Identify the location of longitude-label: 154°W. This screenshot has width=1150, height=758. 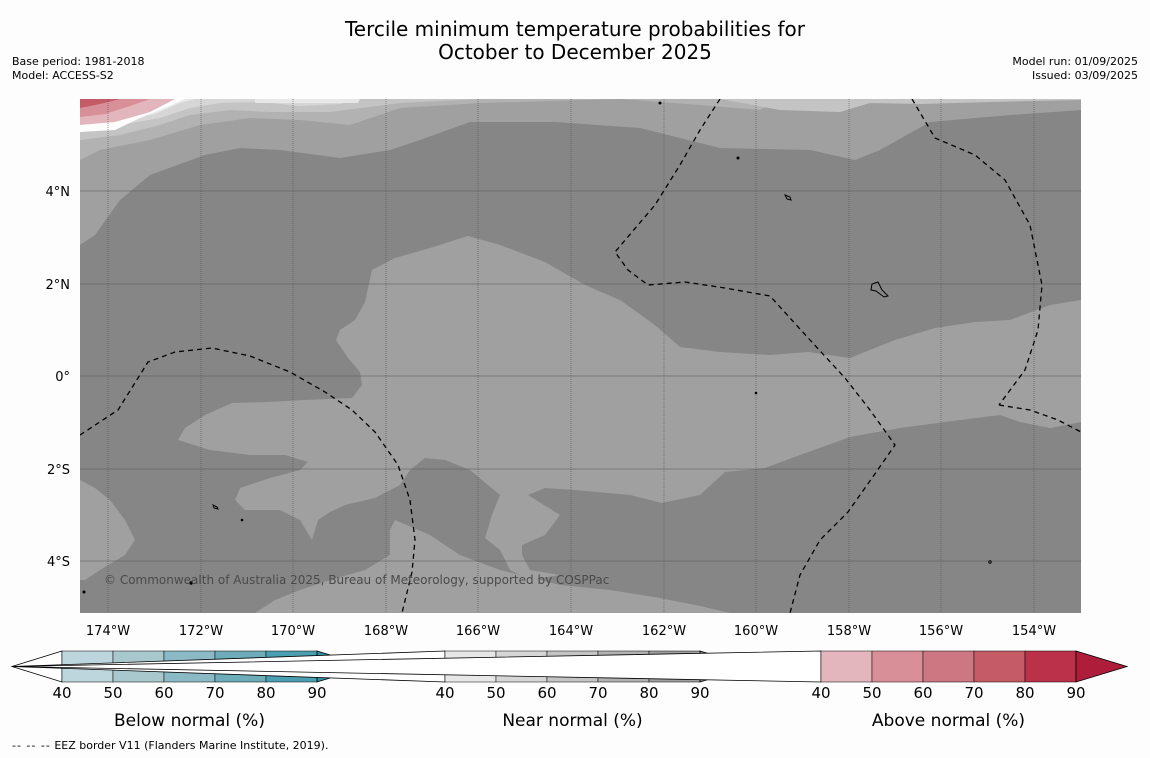
(1034, 631).